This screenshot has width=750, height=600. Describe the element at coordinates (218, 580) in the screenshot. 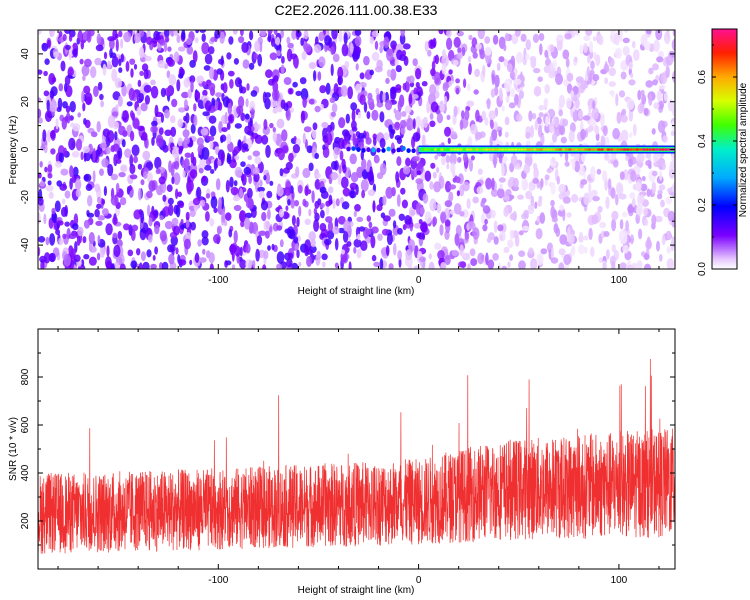

I see `x-tick-label: -100` at that location.